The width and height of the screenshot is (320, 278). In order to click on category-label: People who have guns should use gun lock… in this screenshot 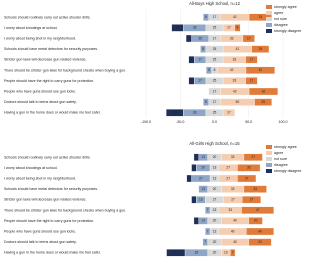, I will do `click(40, 231)`.